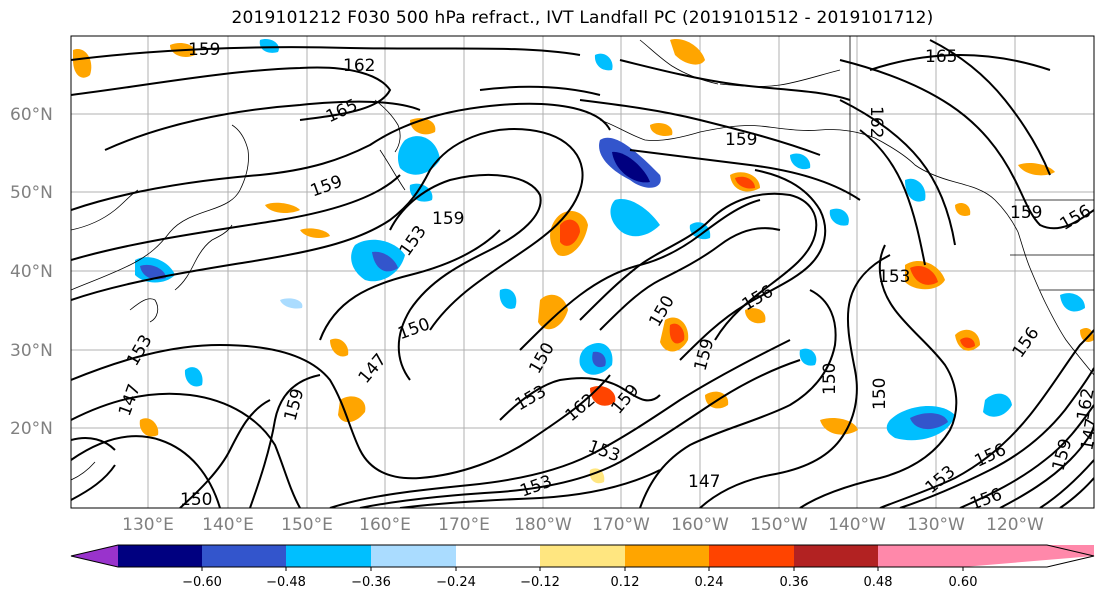 This screenshot has width=1105, height=601. I want to click on latitude-axis: 60°N 50°N 40°N 30°N 20°N, so click(31, 272).